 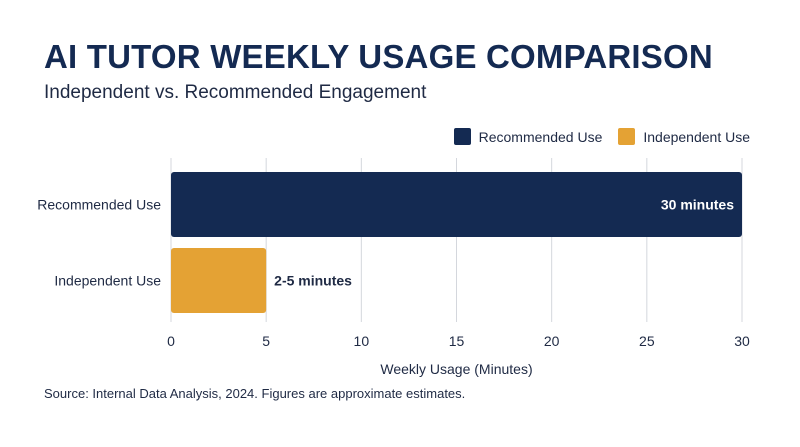 I want to click on bar-recommended-use, so click(x=456, y=204).